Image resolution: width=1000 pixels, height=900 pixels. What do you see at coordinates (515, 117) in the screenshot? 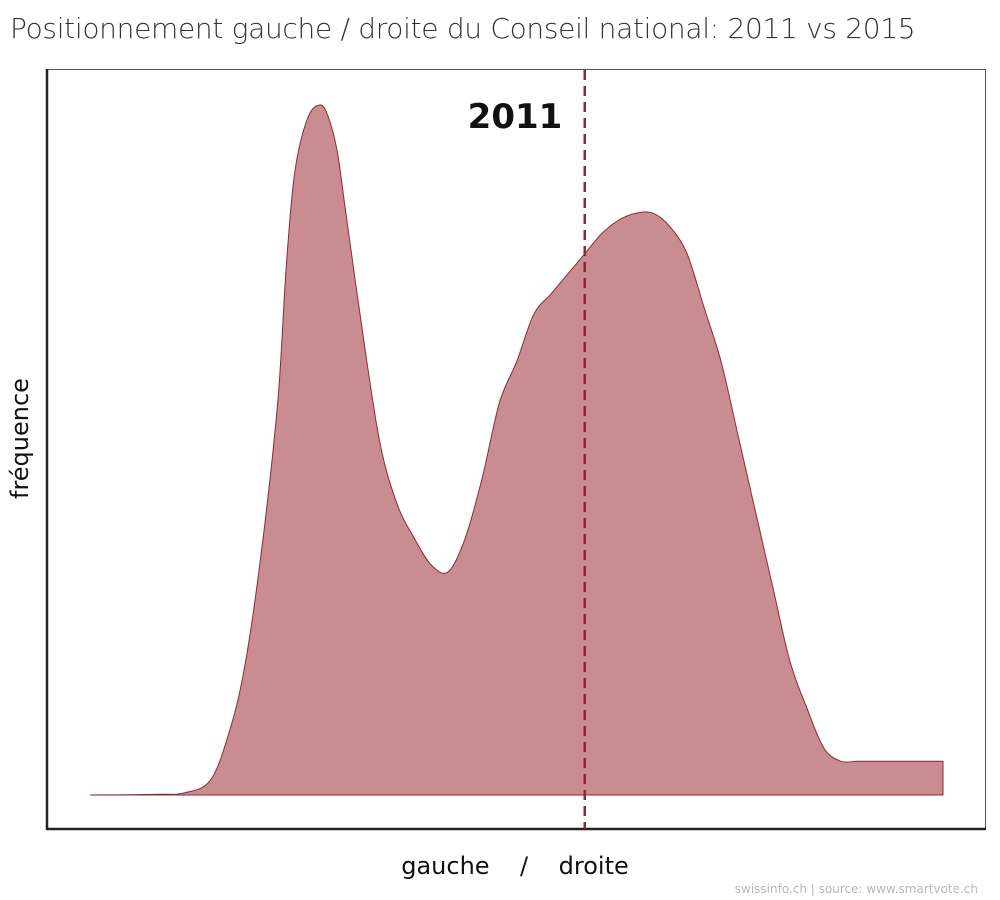
I see `year-annotation: 2011` at bounding box center [515, 117].